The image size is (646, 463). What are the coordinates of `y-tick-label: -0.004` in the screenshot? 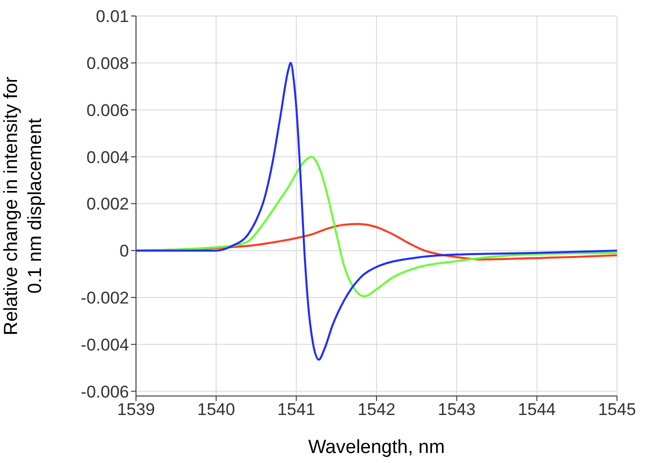 It's located at (104, 344).